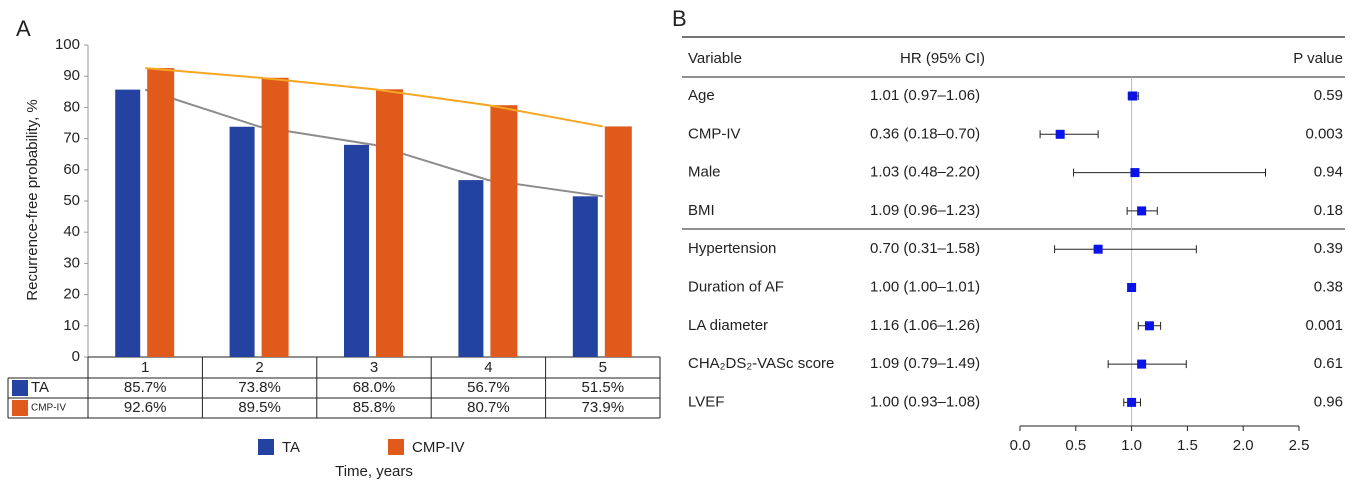 The image size is (1352, 484). Describe the element at coordinates (925, 325) in the screenshot. I see `hr-ci: 1.16 (1.06–1.26)` at that location.